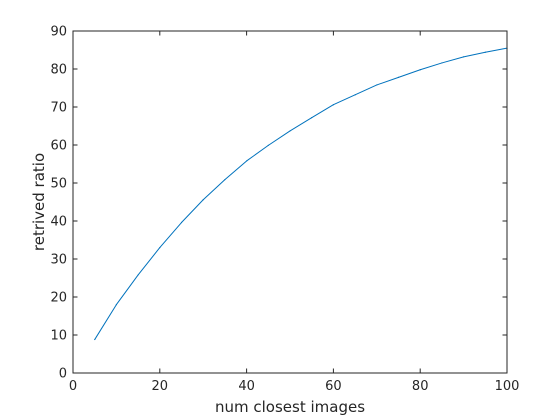  What do you see at coordinates (420, 386) in the screenshot?
I see `x-tick-label: 80` at bounding box center [420, 386].